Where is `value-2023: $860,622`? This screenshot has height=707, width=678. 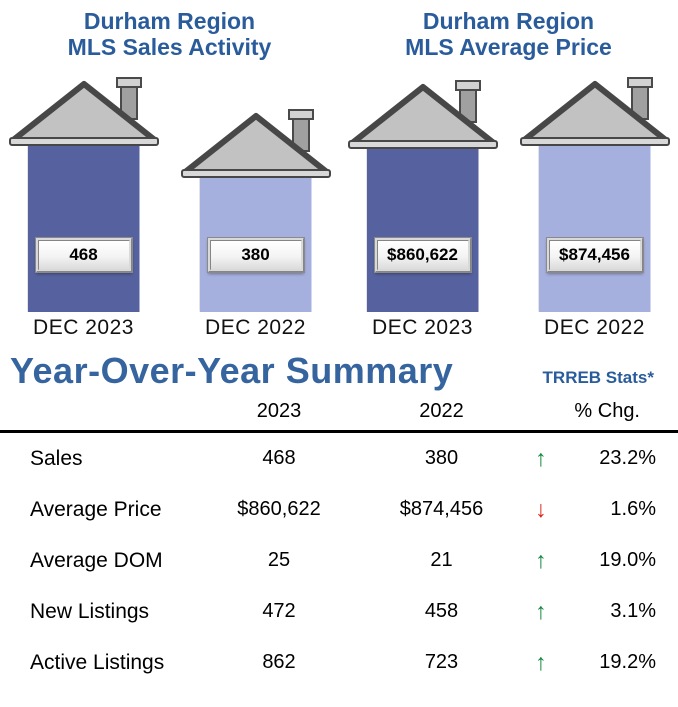
value-2023: $860,622 is located at coordinates (279, 509).